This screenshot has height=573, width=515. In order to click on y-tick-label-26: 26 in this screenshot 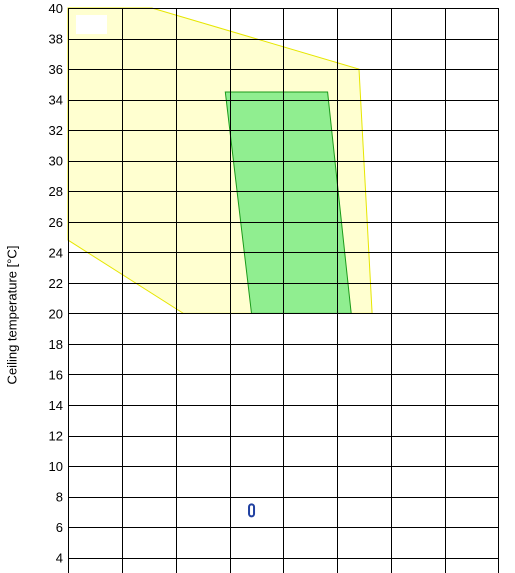, I will do `click(56, 222)`.